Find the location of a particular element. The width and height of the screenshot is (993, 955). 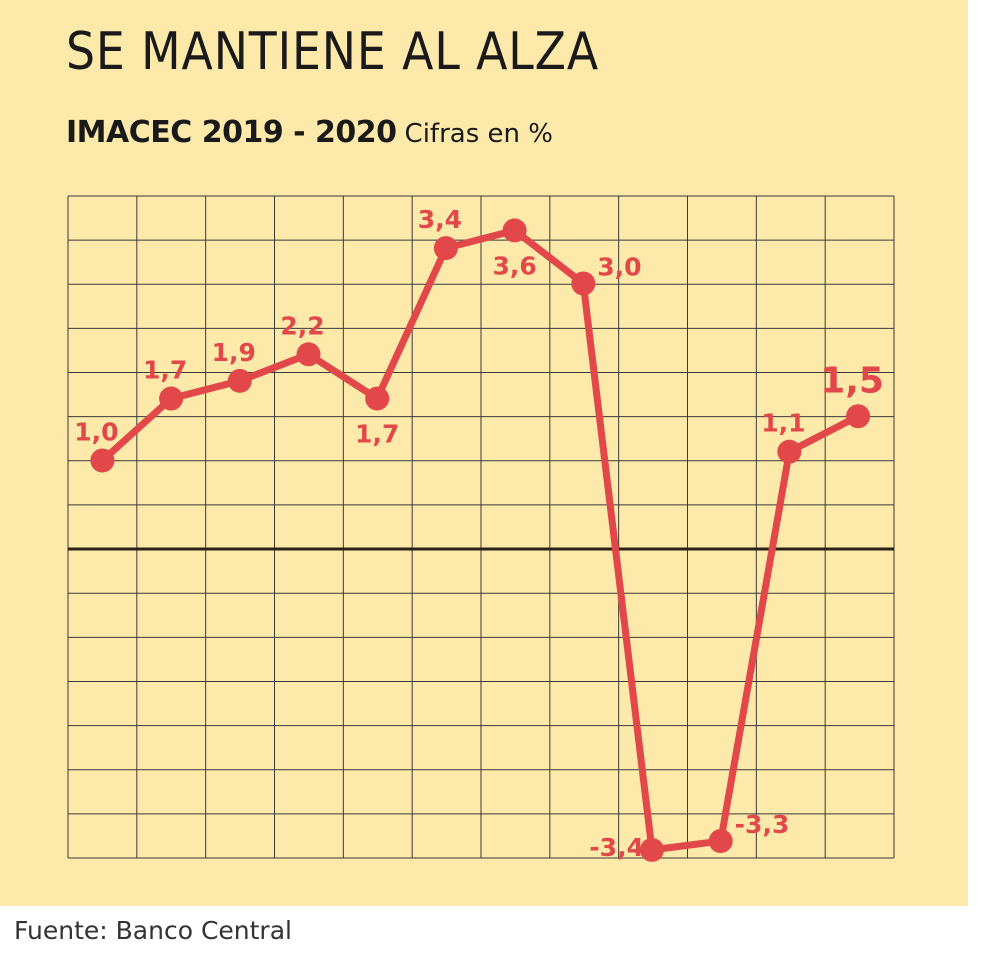

chart-subtitle: IMACEC 2019 - 2020 Cifras en % is located at coordinates (309, 132).